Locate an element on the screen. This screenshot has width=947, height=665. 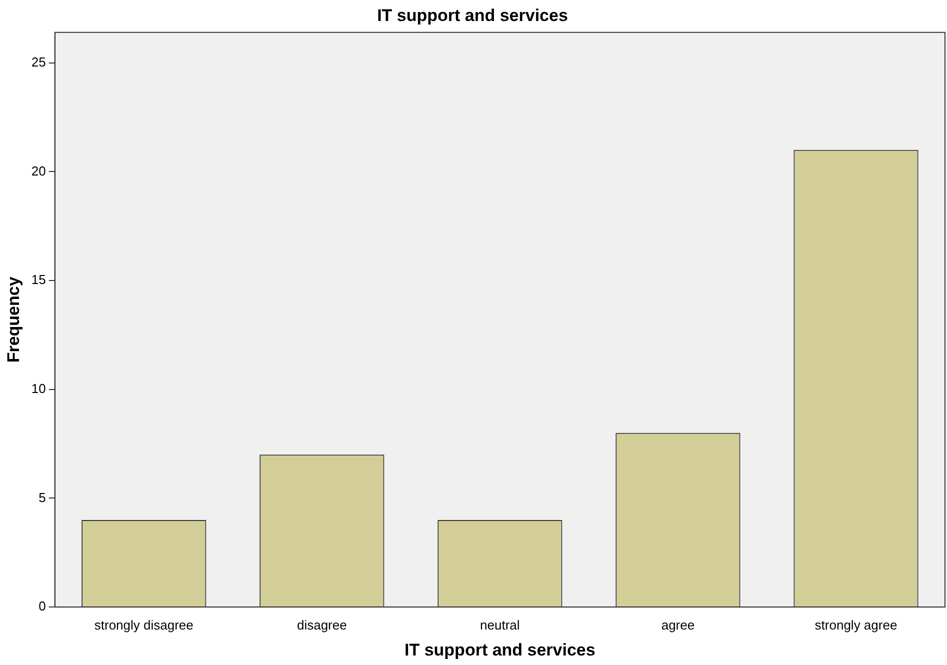
x-tick-label: strongly disagree is located at coordinates (144, 624).